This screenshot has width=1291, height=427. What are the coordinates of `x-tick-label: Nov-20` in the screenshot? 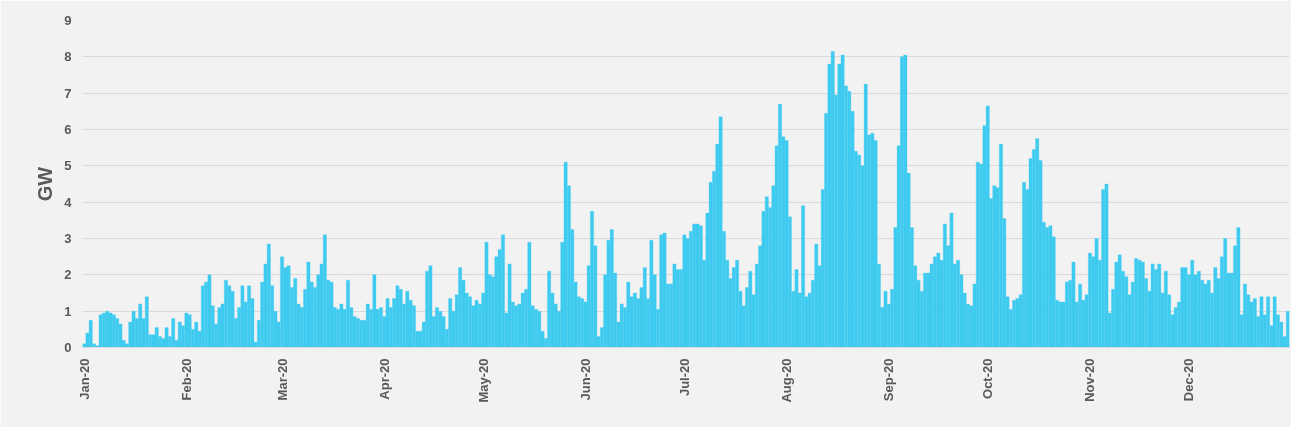 It's located at (1090, 380).